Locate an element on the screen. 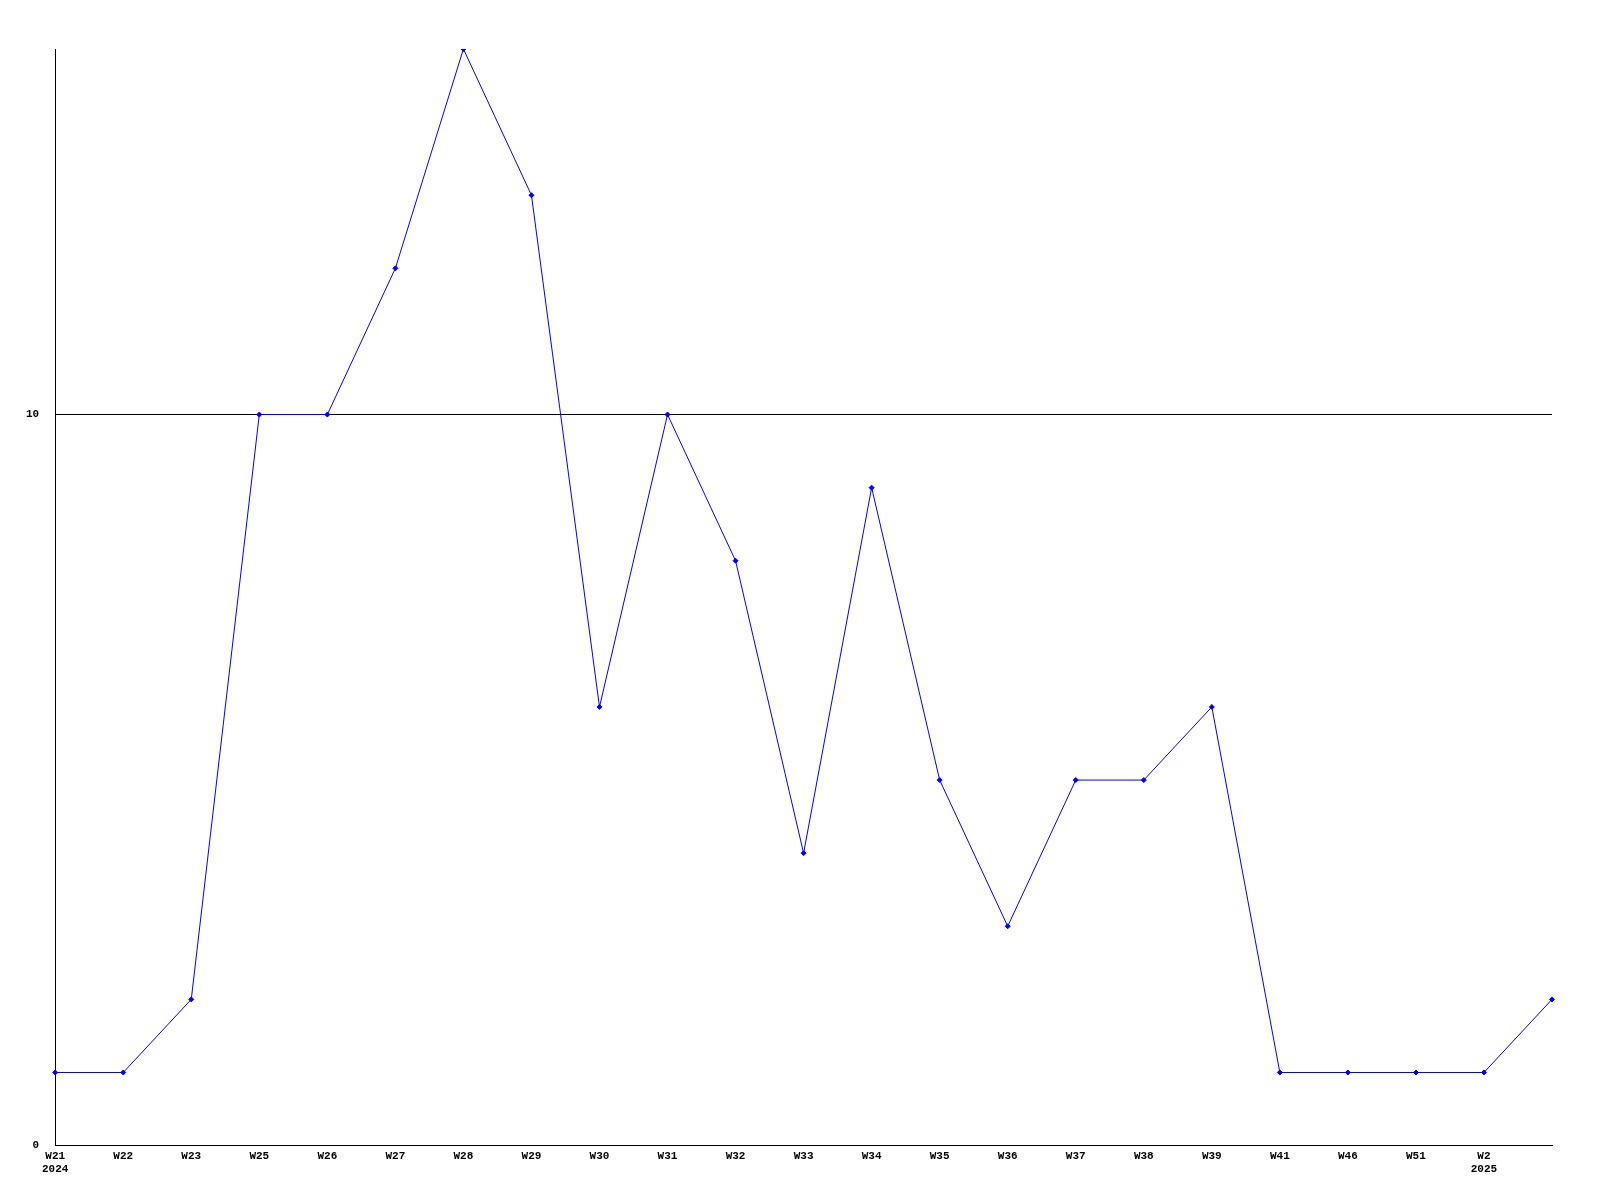  y-tick-label: 10 is located at coordinates (33, 414).